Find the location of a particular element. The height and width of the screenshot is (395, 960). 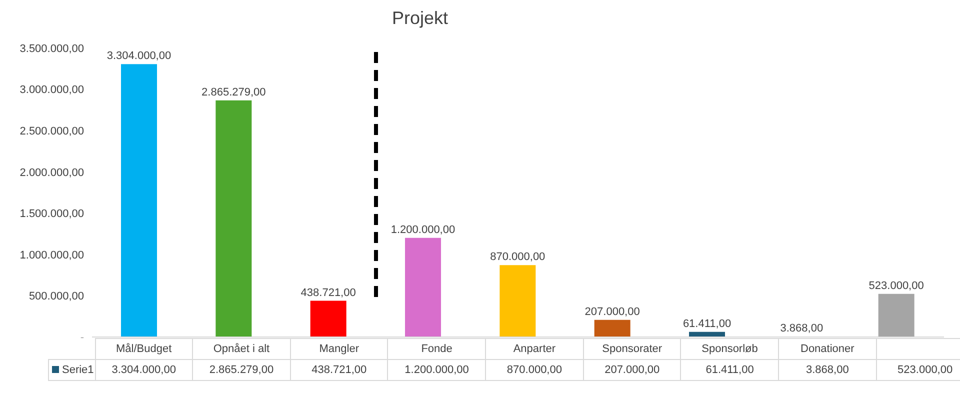

y-tick-label: 2.500.000,00 is located at coordinates (52, 131).